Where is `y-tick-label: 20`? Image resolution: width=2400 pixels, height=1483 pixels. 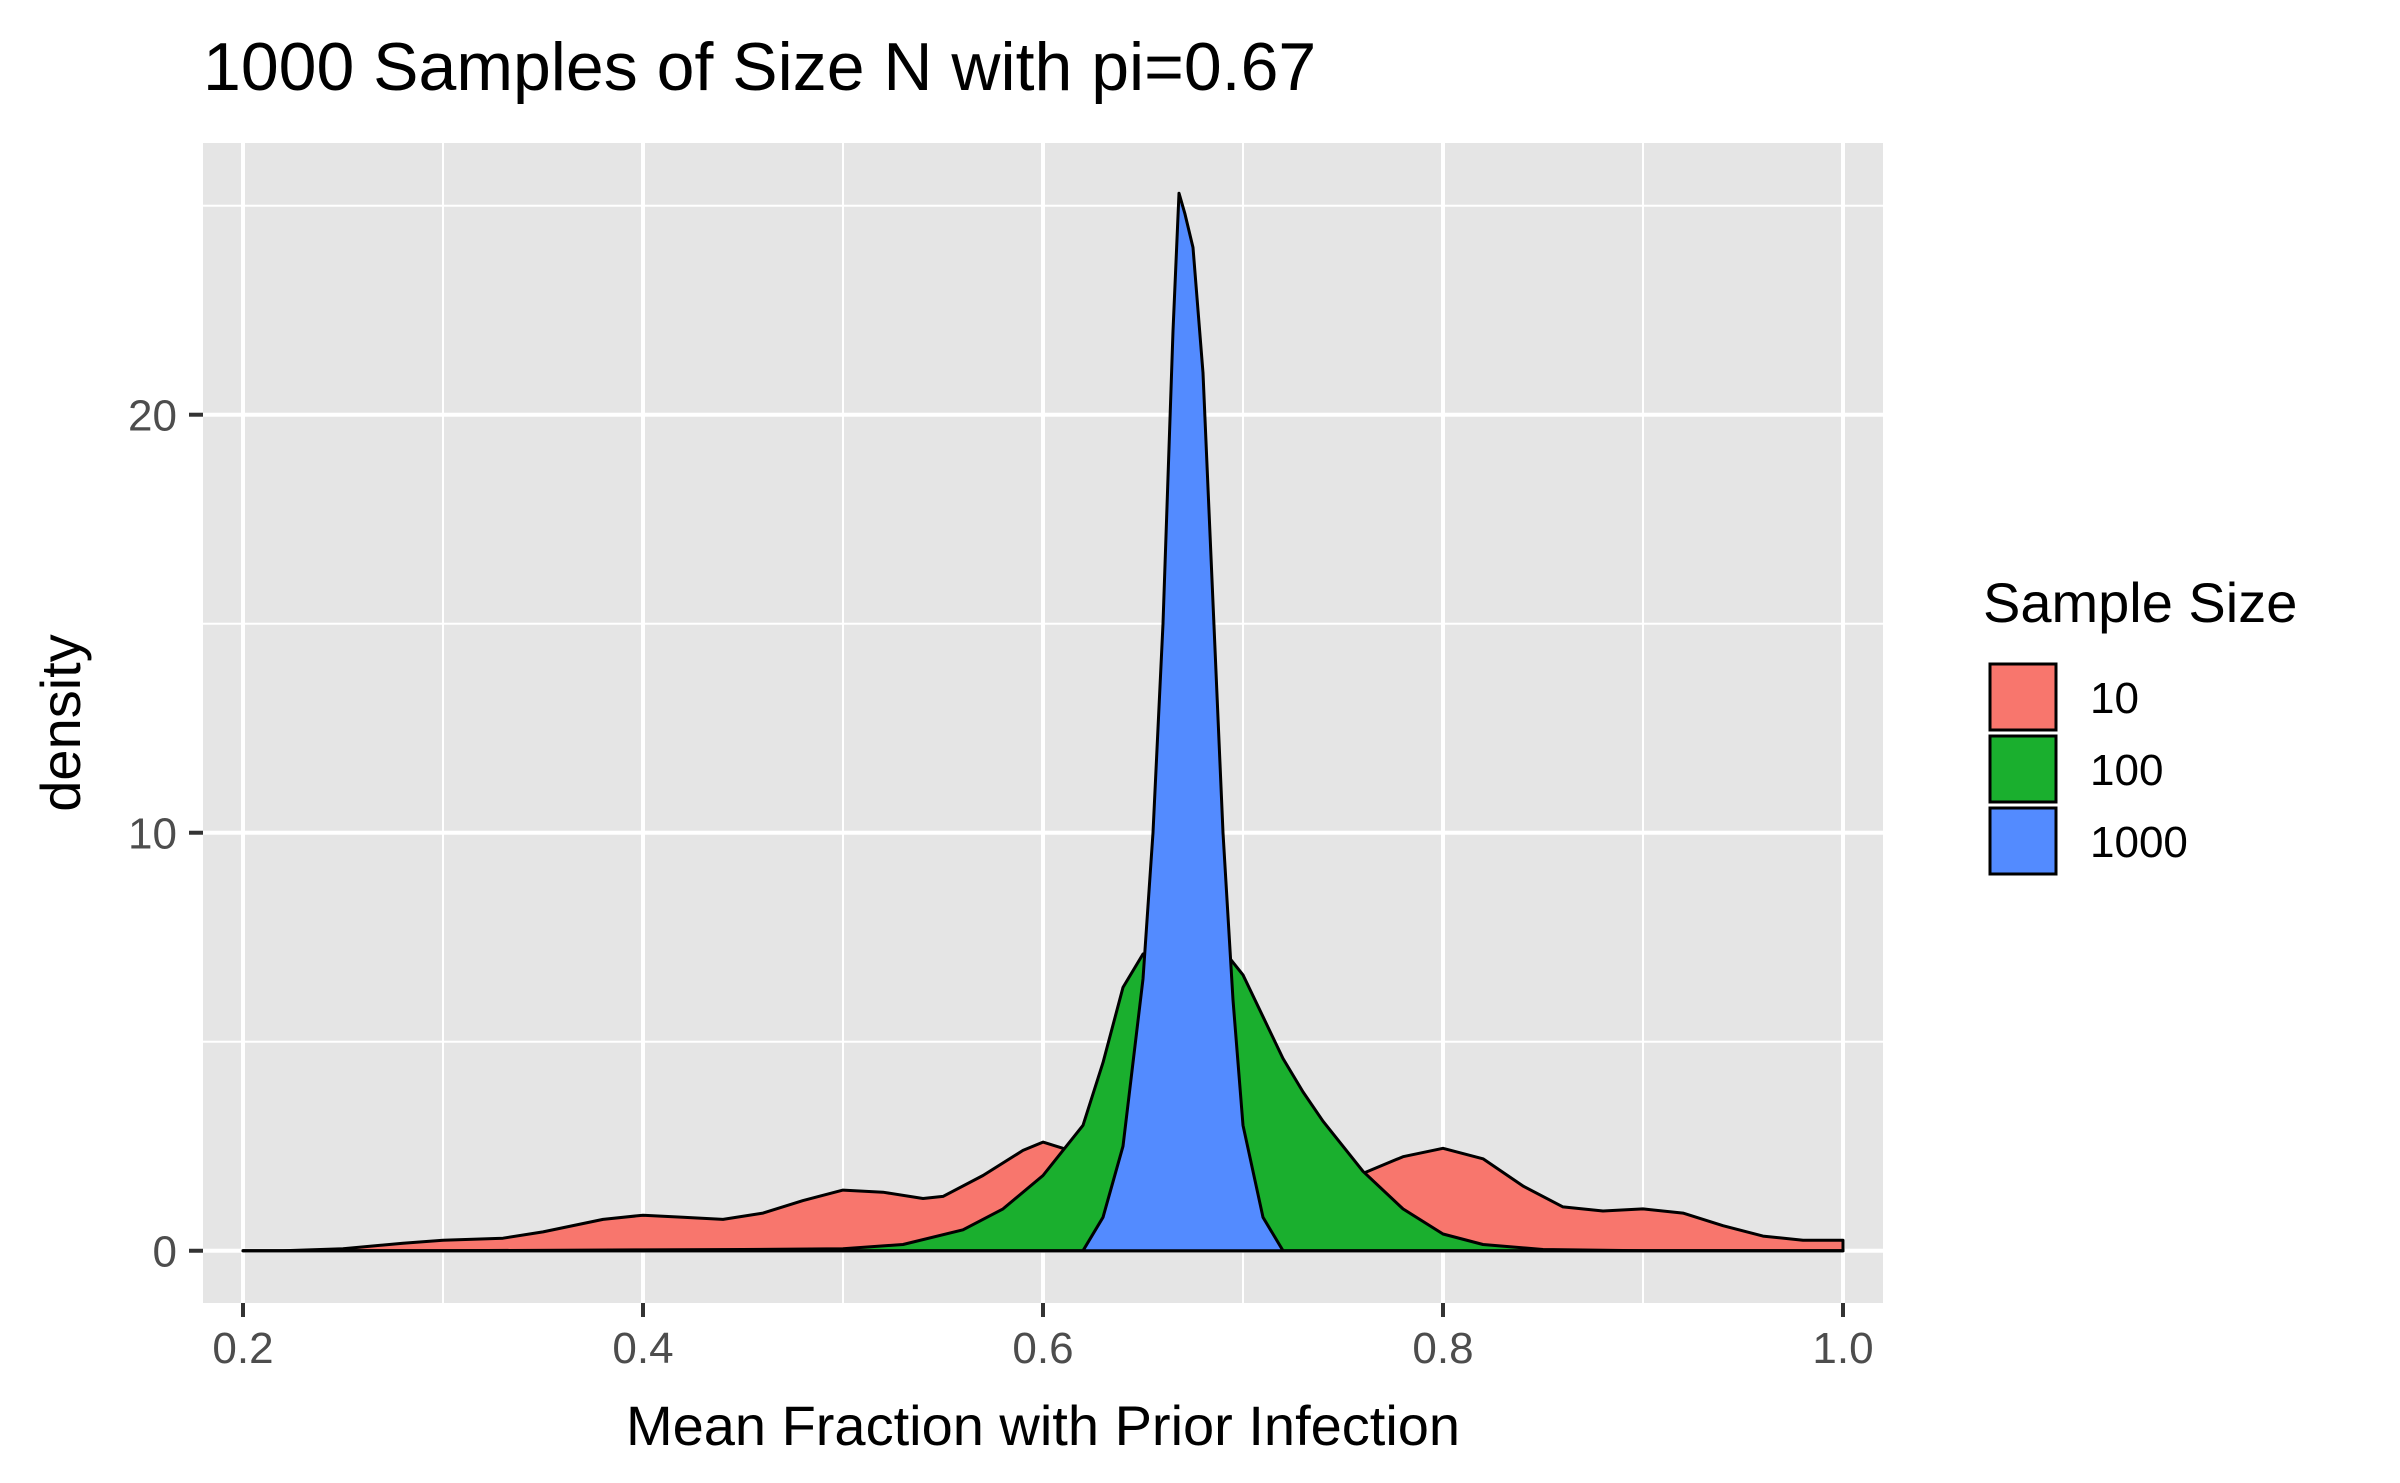 y-tick-label: 20 is located at coordinates (152, 416).